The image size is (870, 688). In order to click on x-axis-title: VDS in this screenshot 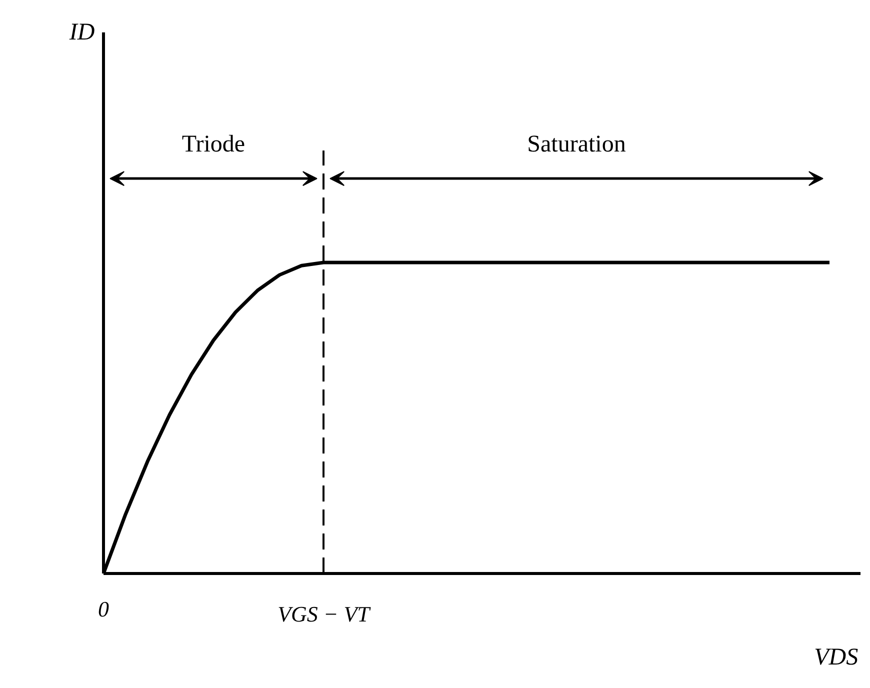, I will do `click(836, 657)`.